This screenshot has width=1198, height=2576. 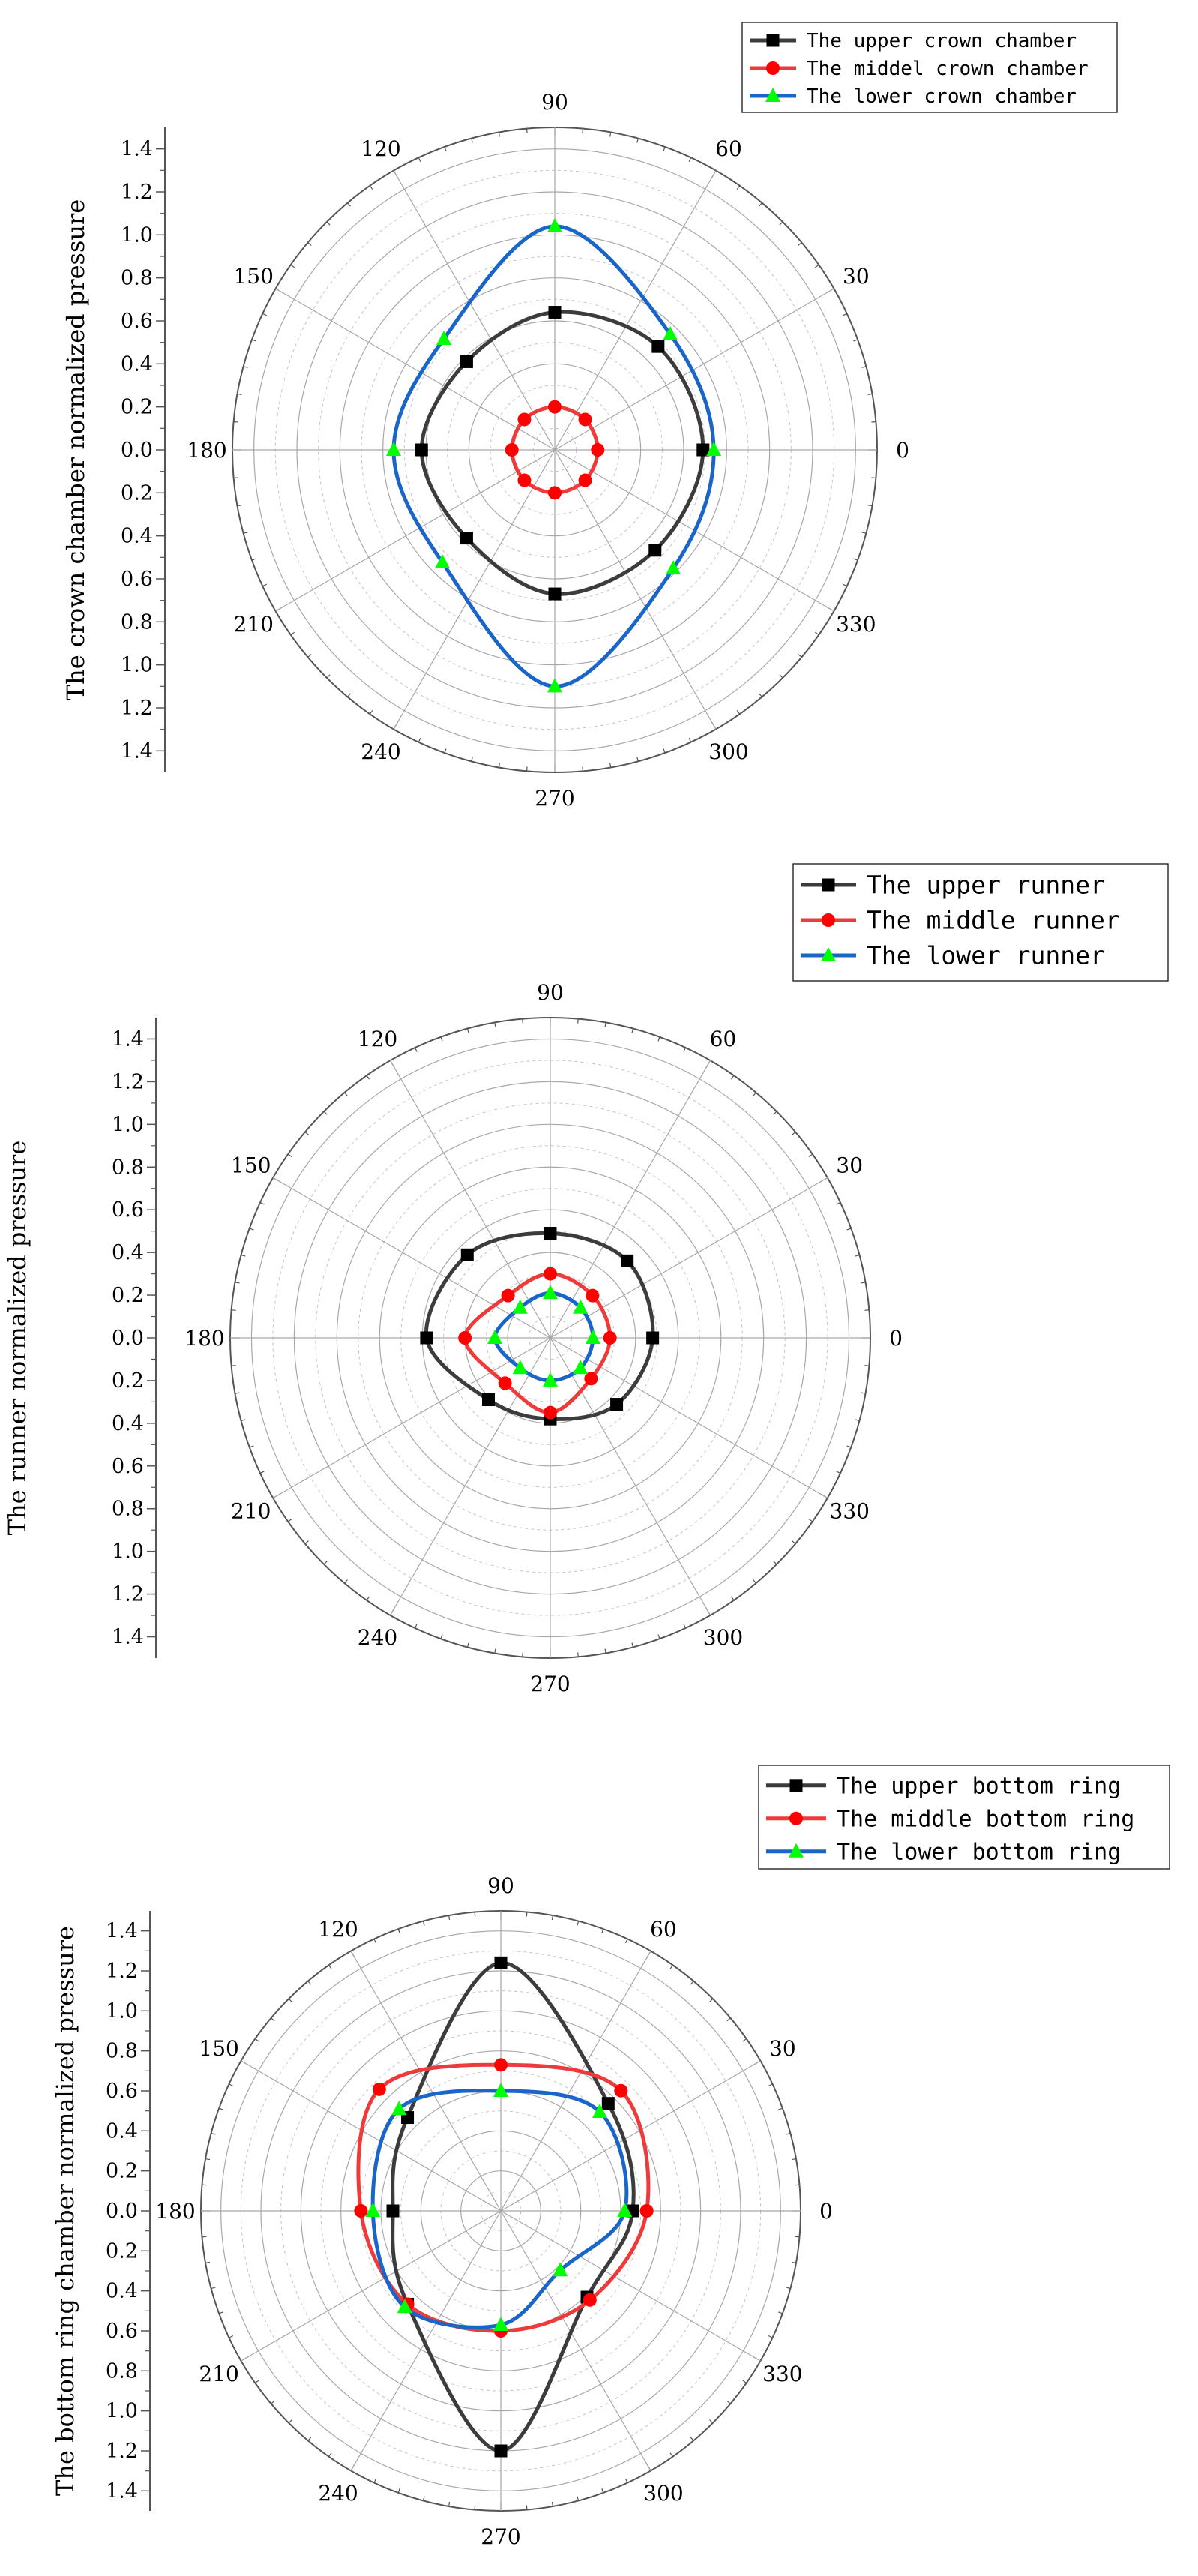 I want to click on legend-label: The lower runner, so click(x=986, y=956).